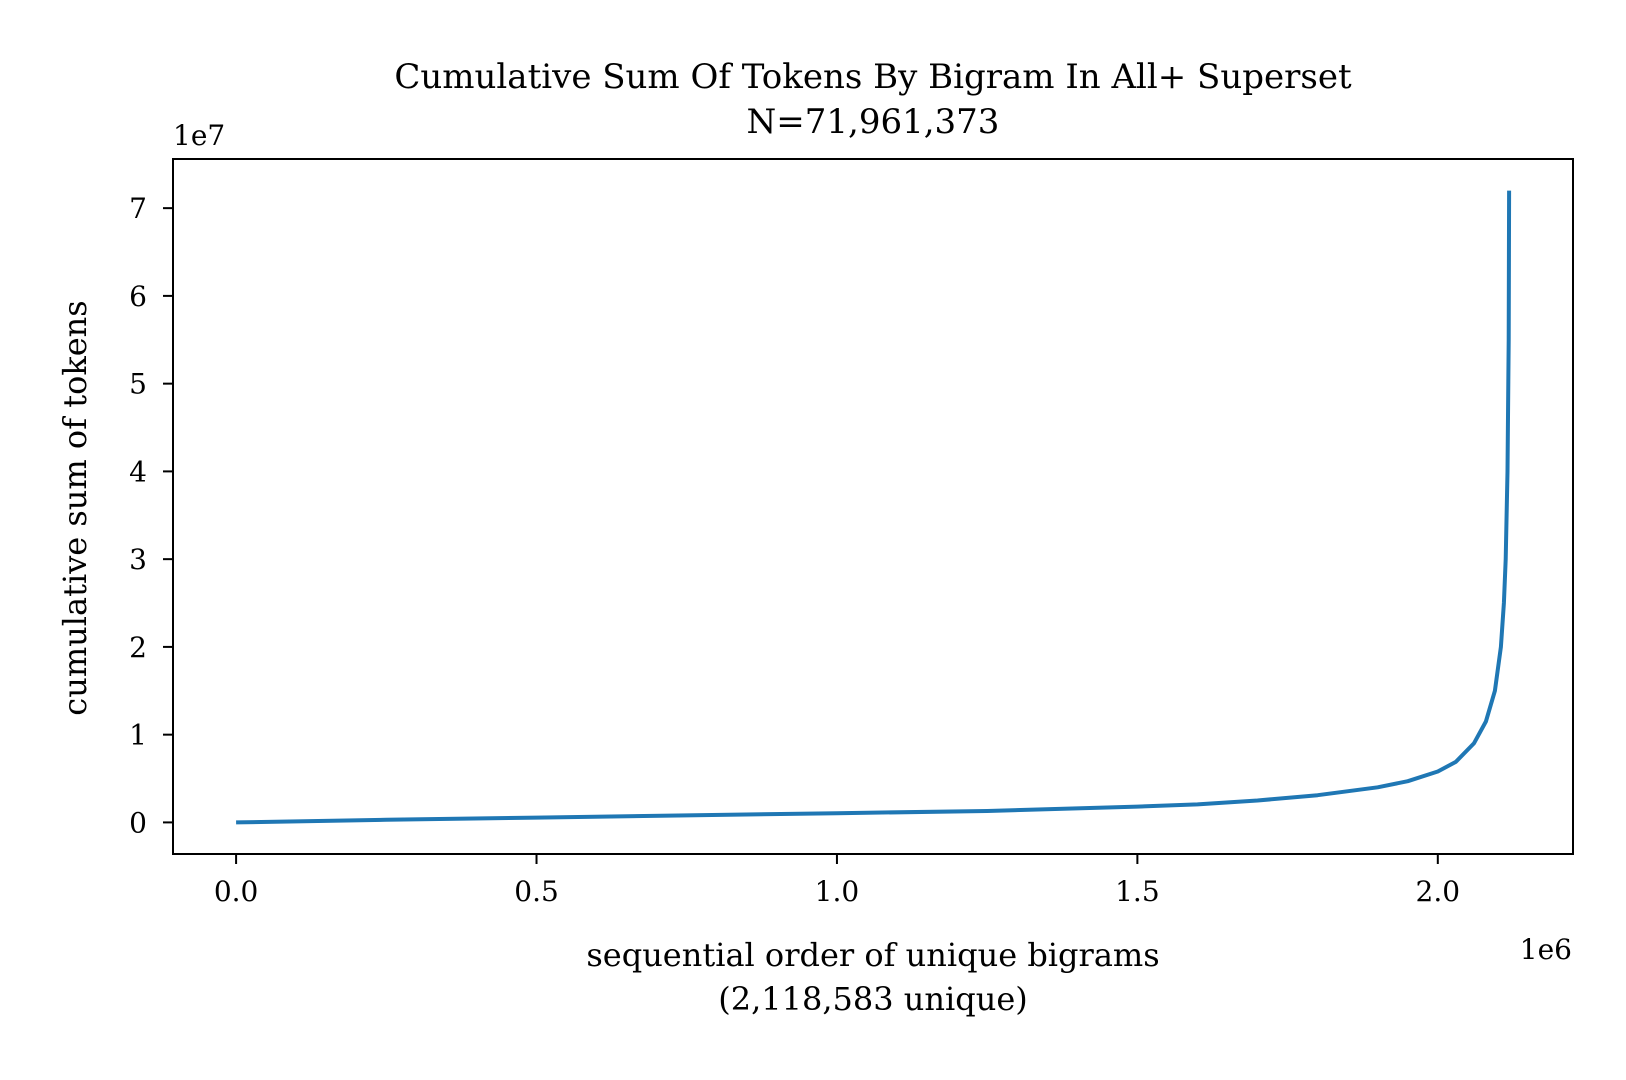 Image resolution: width=1626 pixels, height=1080 pixels. What do you see at coordinates (873, 122) in the screenshot?
I see `chart-subtitle: N=71,961,373` at bounding box center [873, 122].